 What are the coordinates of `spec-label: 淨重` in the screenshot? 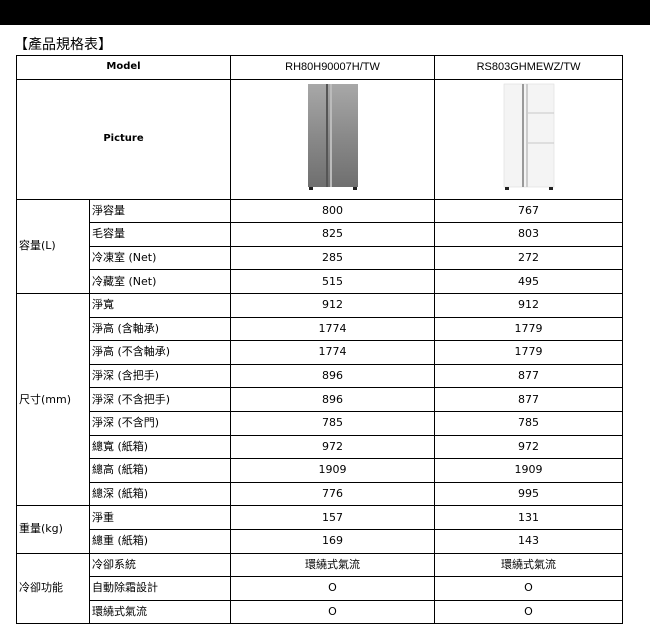 It's located at (160, 517).